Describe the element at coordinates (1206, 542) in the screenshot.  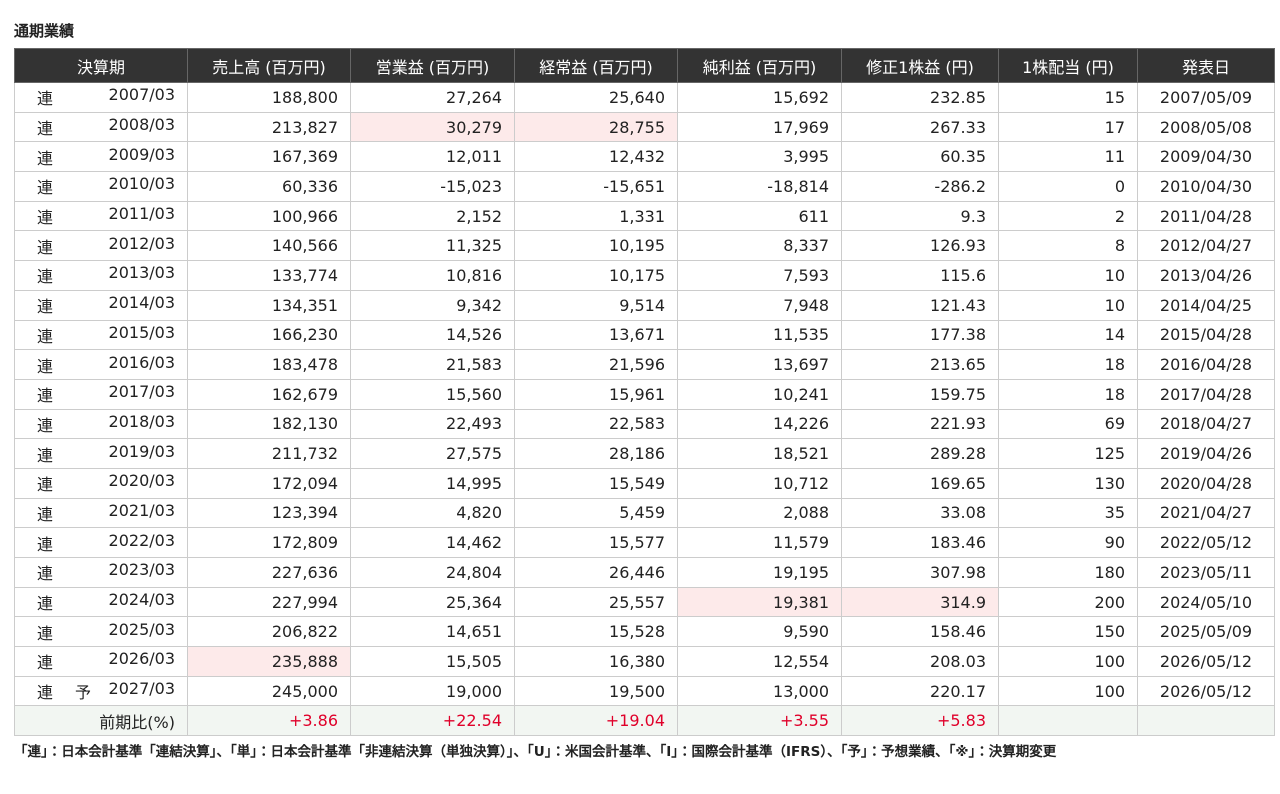
I see `cell: 2022/05/12` at that location.